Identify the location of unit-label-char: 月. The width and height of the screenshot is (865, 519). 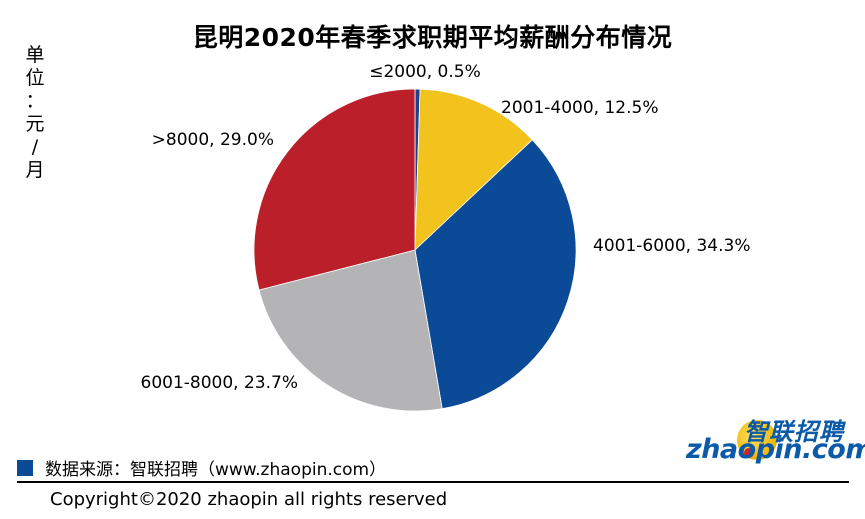
(35, 170).